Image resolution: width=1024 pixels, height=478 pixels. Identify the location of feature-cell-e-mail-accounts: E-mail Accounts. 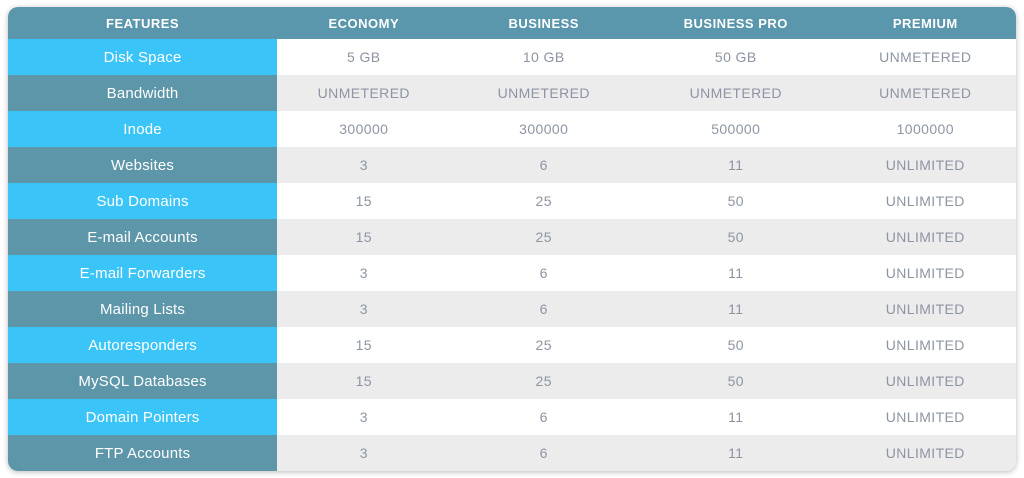
(143, 237).